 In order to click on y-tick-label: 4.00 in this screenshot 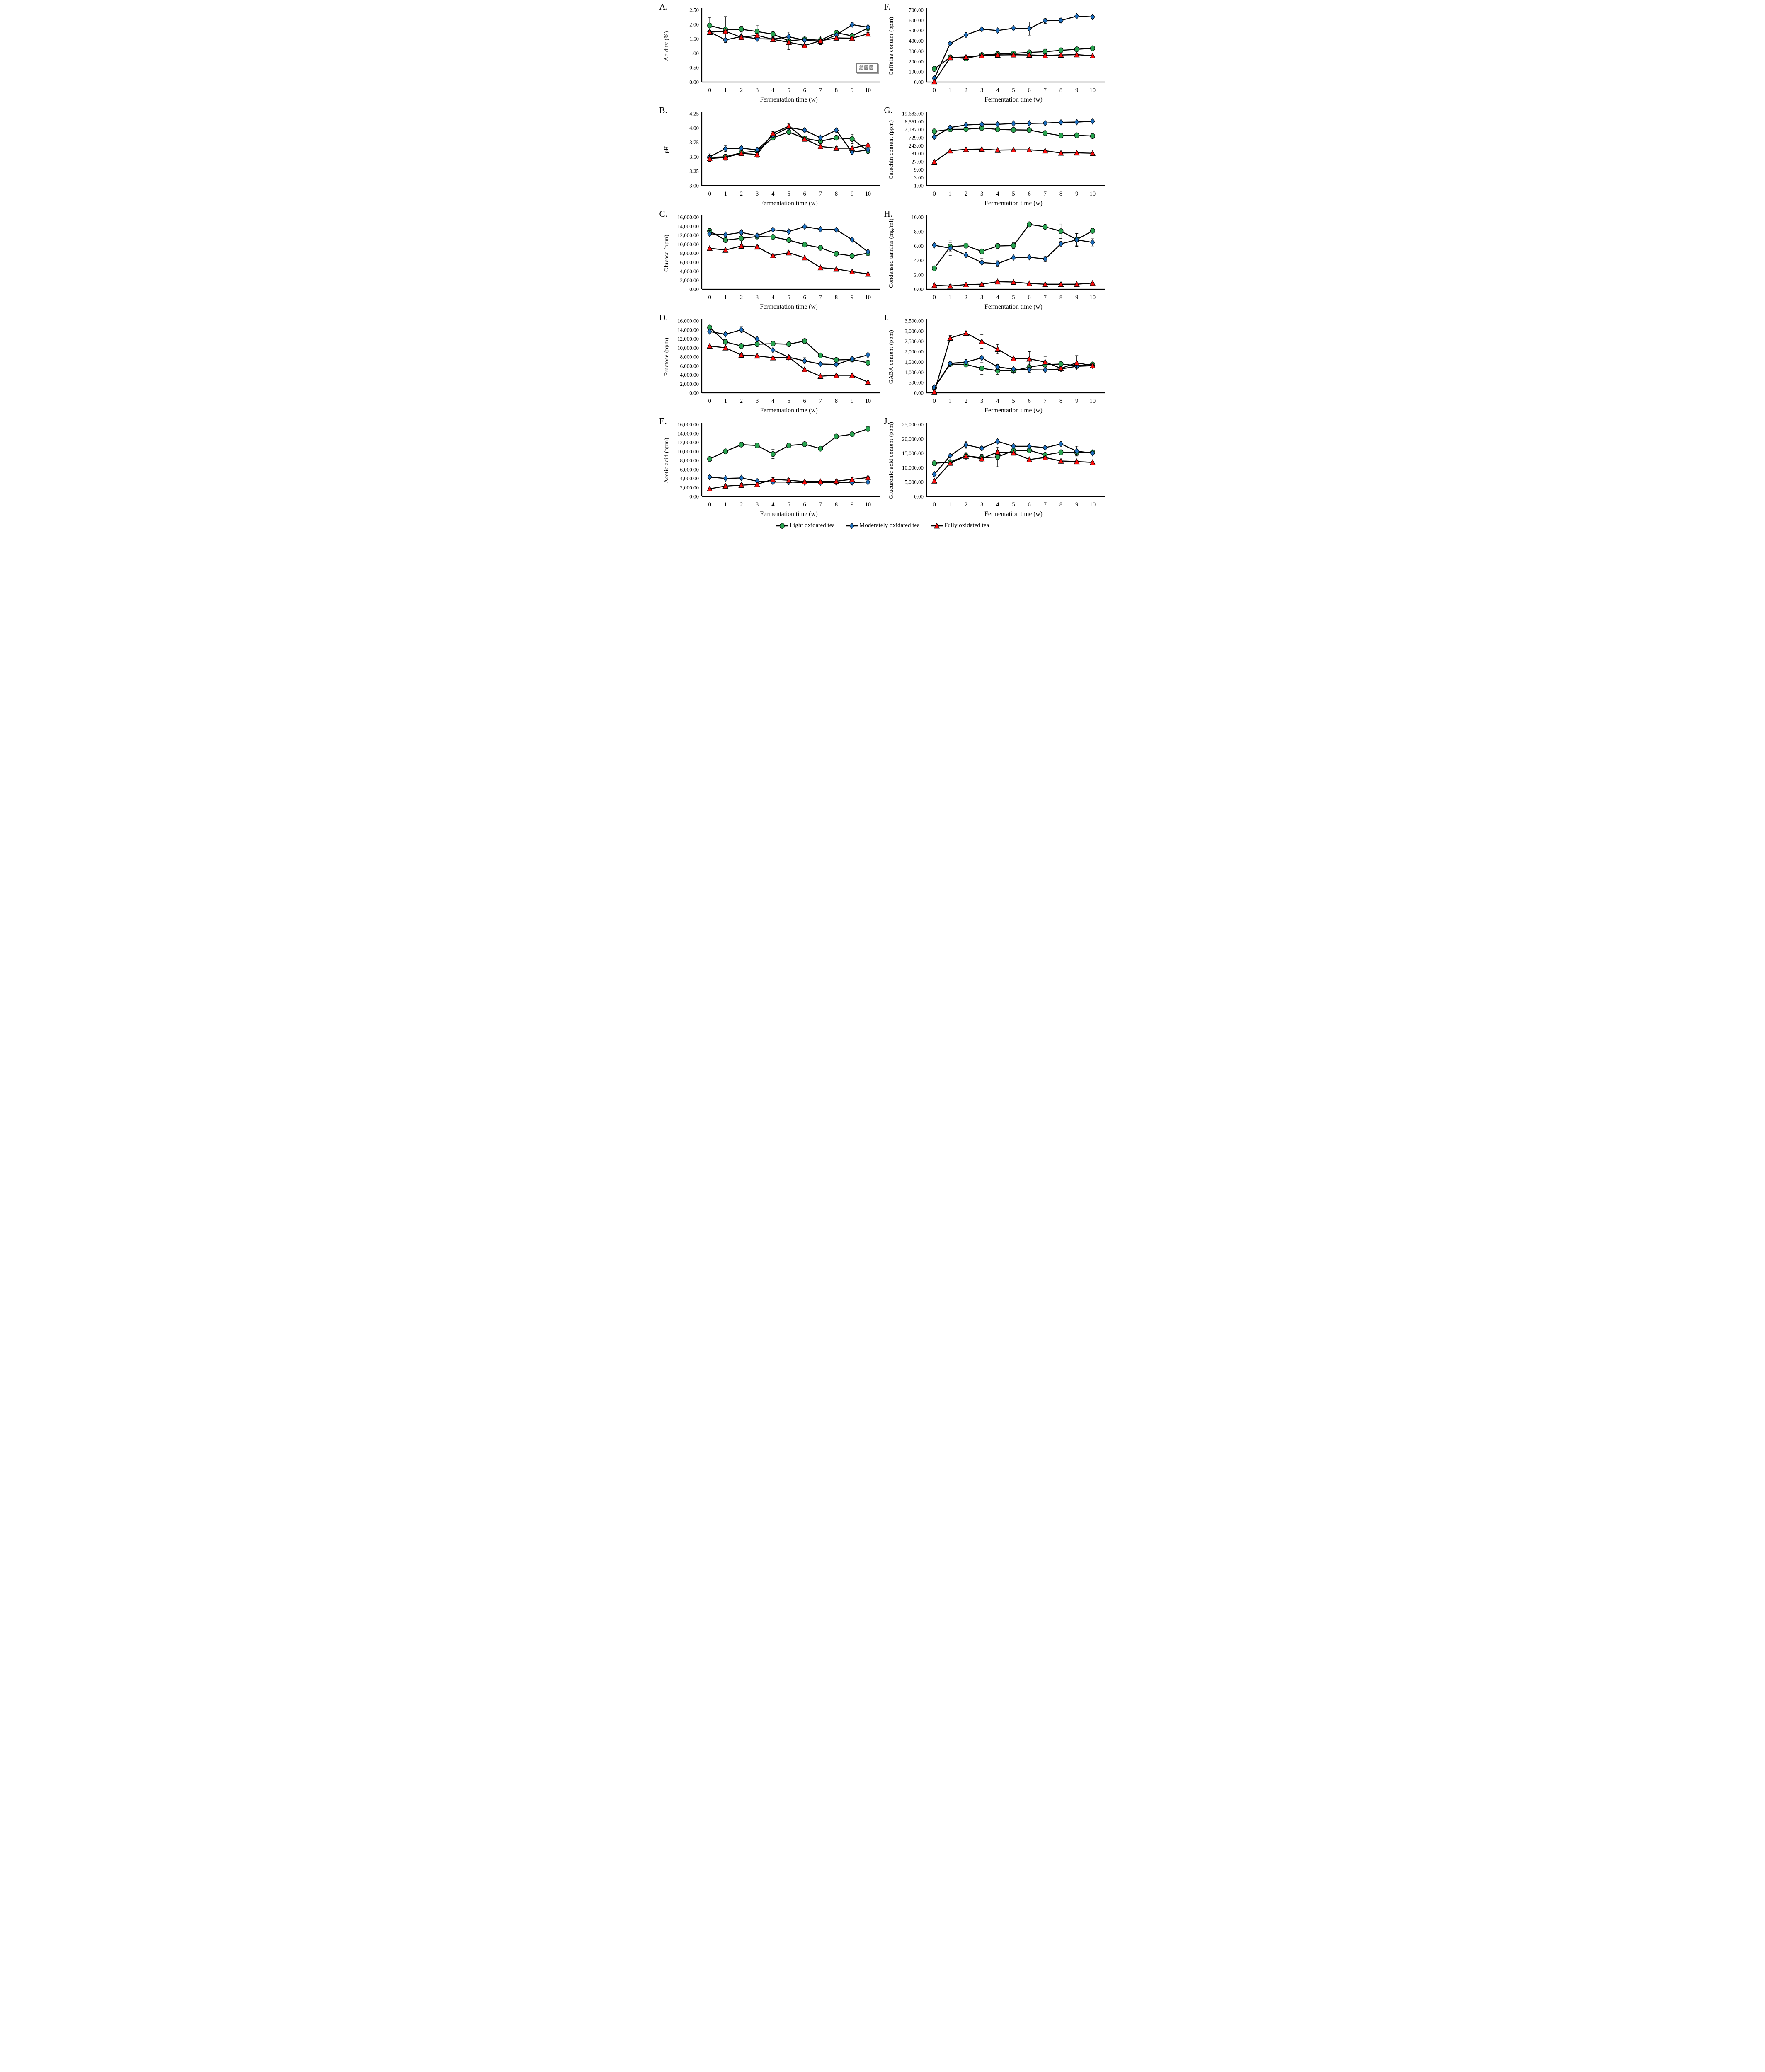, I will do `click(694, 128)`.